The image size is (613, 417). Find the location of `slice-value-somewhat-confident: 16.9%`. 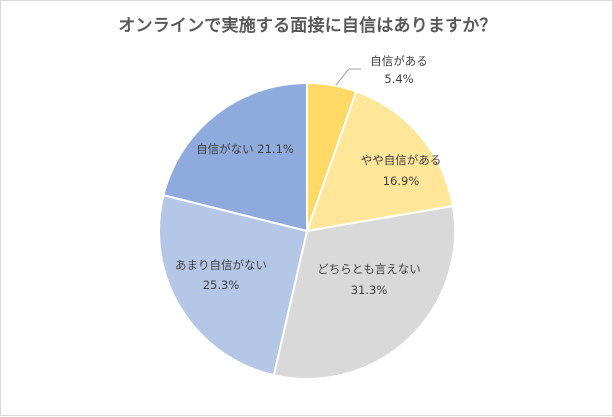

slice-value-somewhat-confident: 16.9% is located at coordinates (401, 181).